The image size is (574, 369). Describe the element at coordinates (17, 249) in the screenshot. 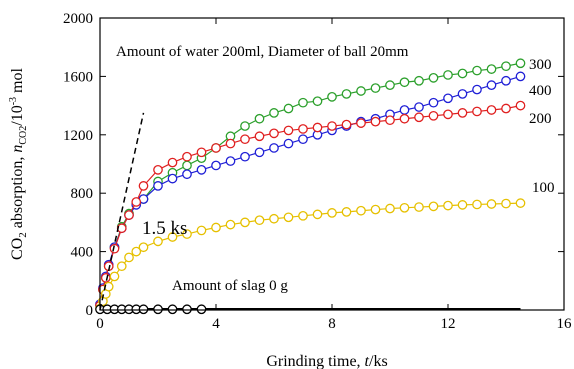

I see `y-title-pre: CO` at that location.